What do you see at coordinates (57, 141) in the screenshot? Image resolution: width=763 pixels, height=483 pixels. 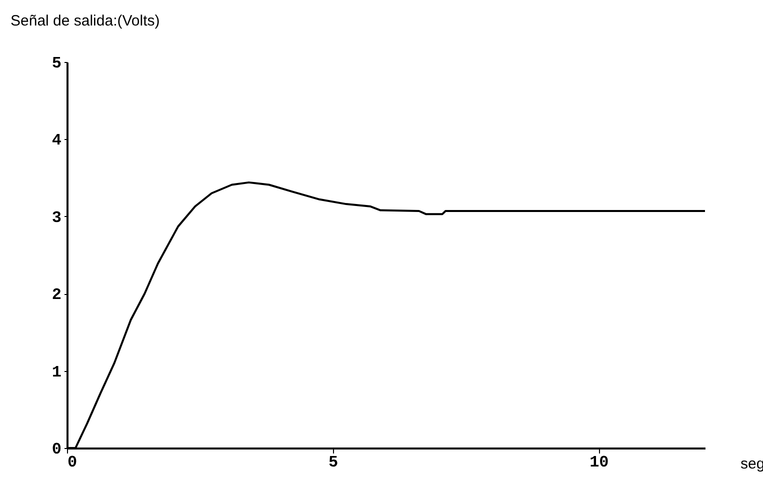 I see `y-tick-label: 4` at bounding box center [57, 141].